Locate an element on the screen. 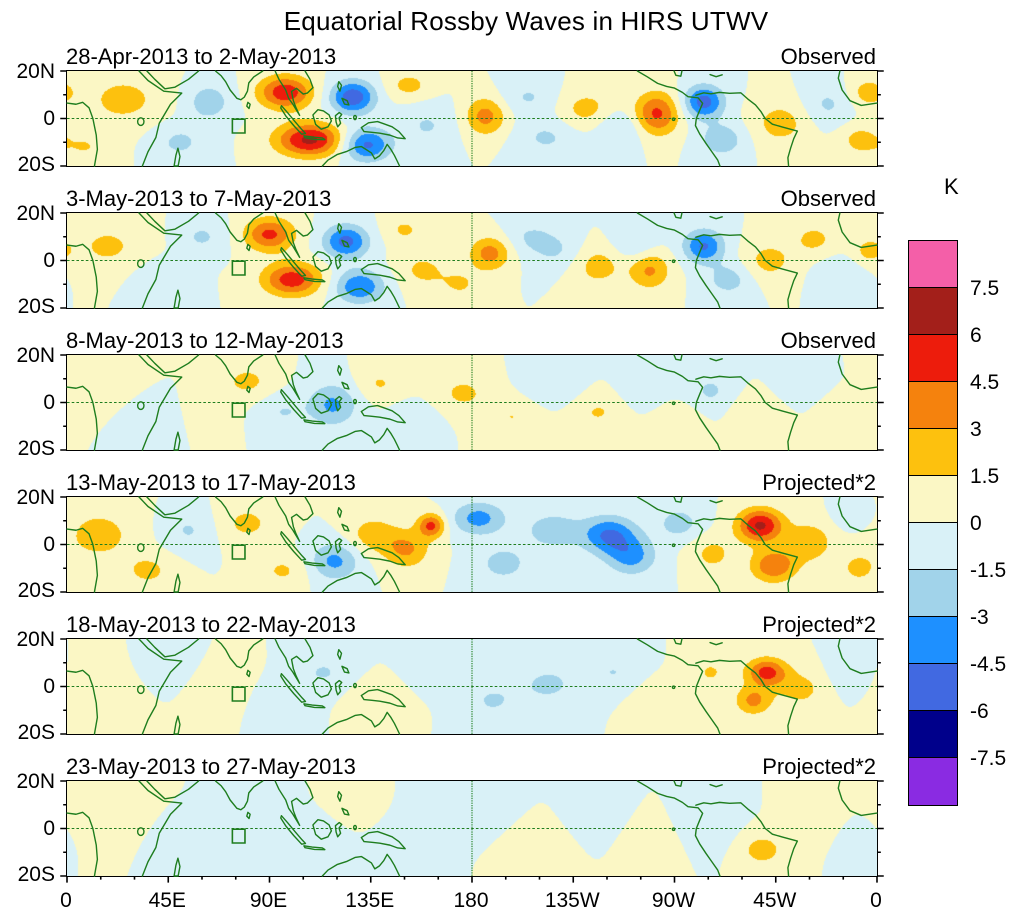 This screenshot has width=1024, height=922. figure-title: Equatorial Rossby Waves in HIRS UTWV is located at coordinates (526, 21).